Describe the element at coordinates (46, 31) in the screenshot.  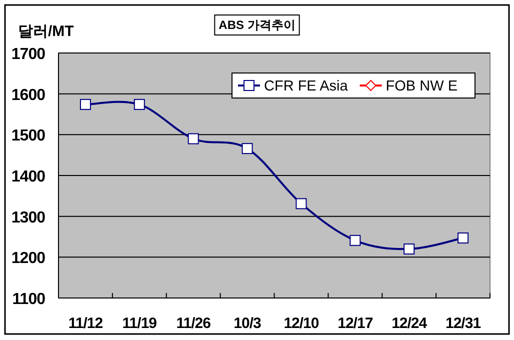
I see `y-axis-title: 달러/MT` at that location.